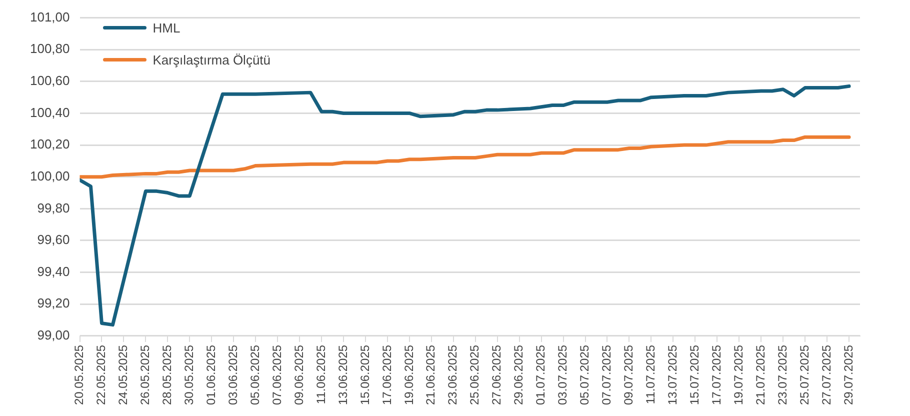  I want to click on x-tick-label: 19.06.2025, so click(409, 375).